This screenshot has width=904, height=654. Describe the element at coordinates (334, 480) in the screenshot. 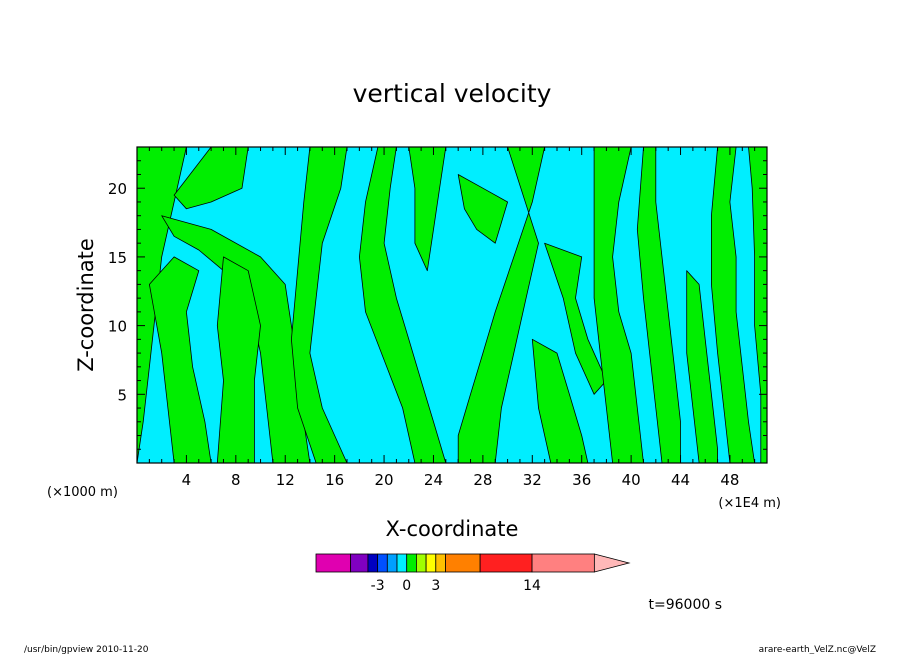

I see `x-tick-label: 16` at that location.